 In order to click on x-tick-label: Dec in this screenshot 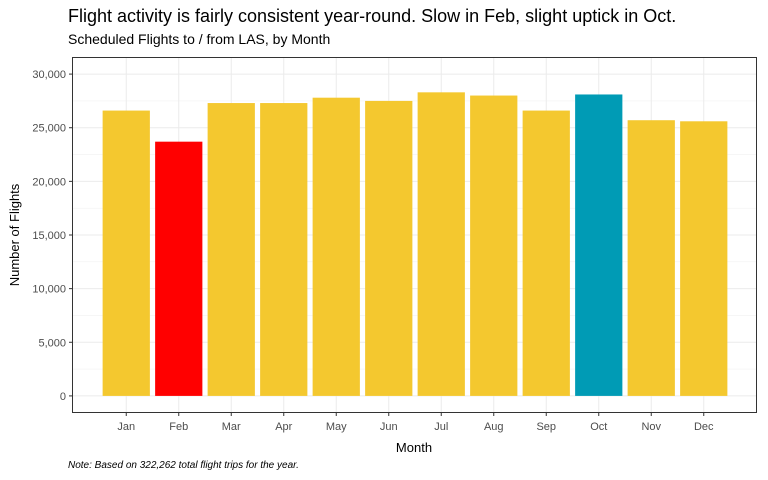, I will do `click(704, 427)`.